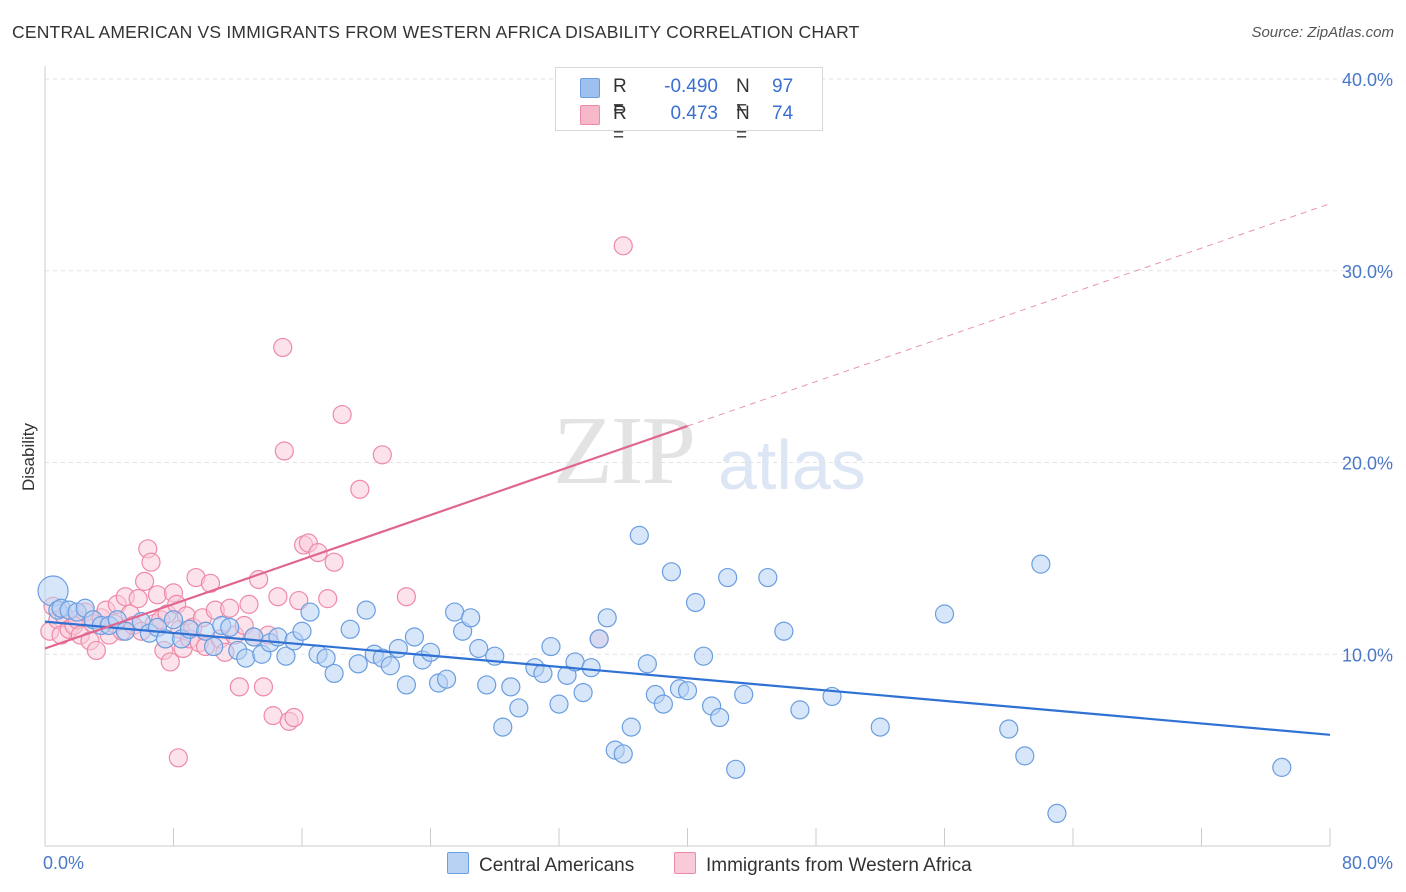 The image size is (1406, 892). What do you see at coordinates (1367, 863) in the screenshot?
I see `x-tick-label: 80.0%` at bounding box center [1367, 863].